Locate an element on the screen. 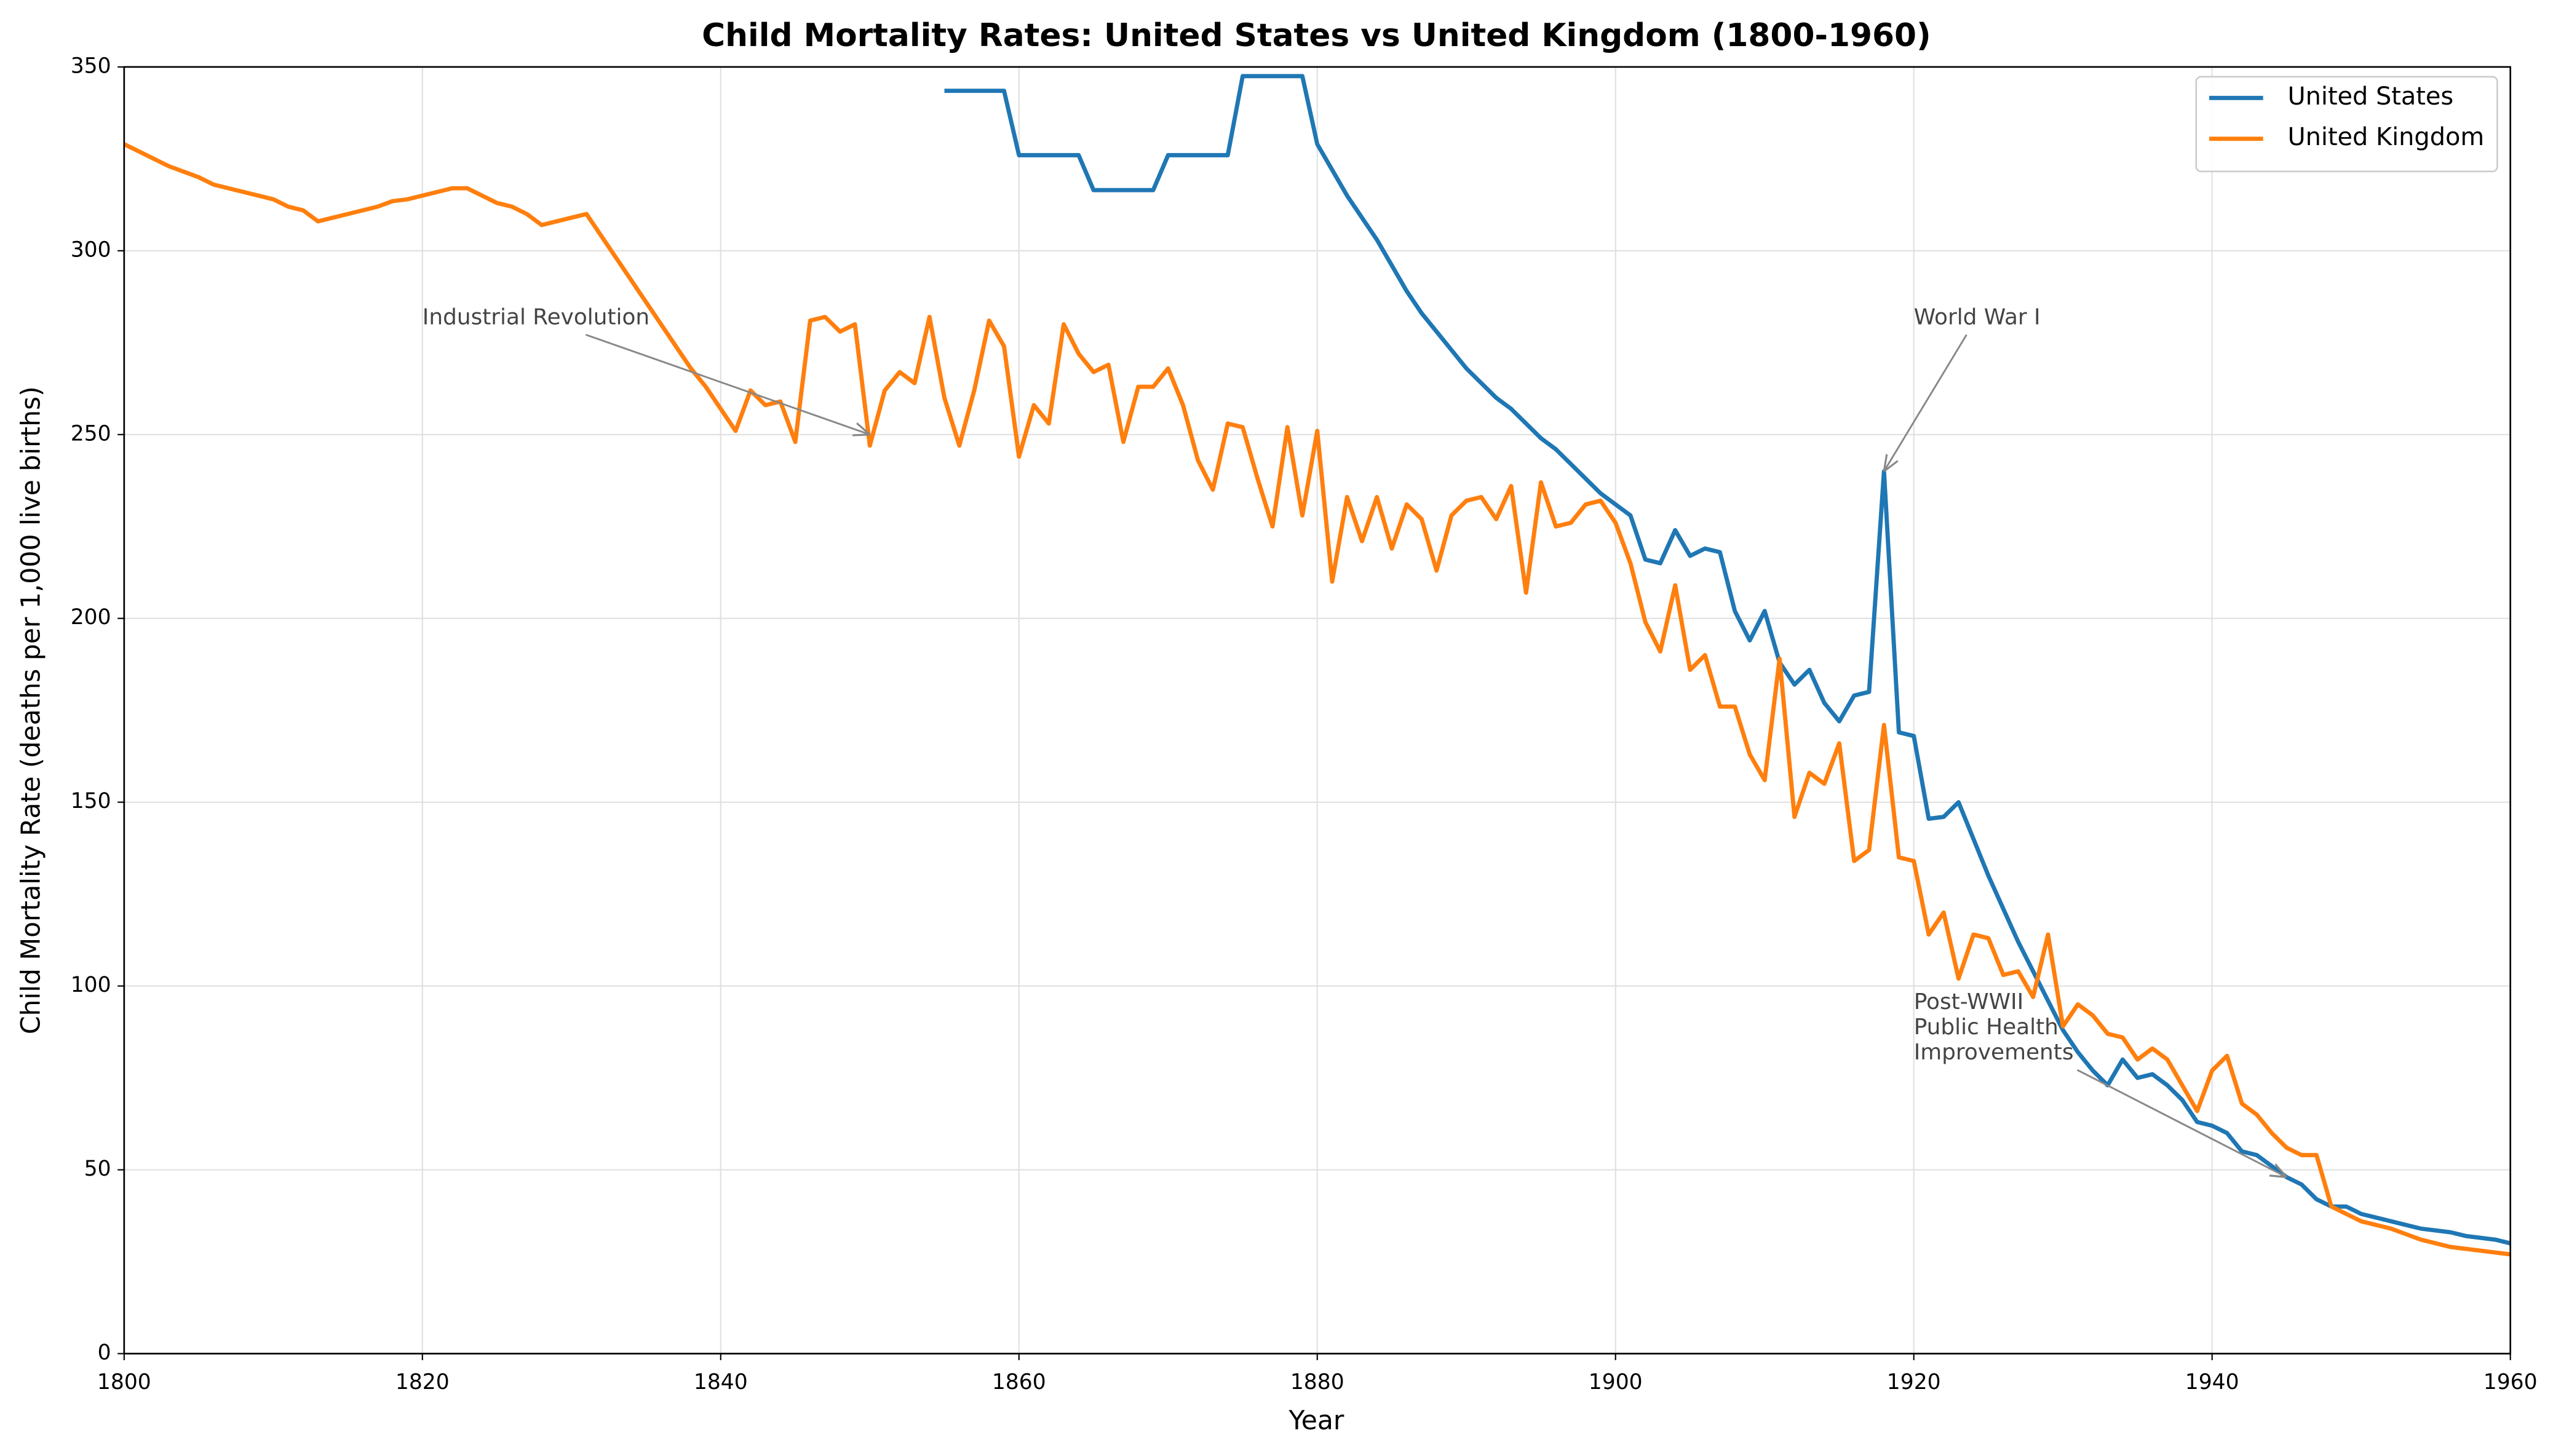  legend-label: United Kingdom is located at coordinates (2385, 137).